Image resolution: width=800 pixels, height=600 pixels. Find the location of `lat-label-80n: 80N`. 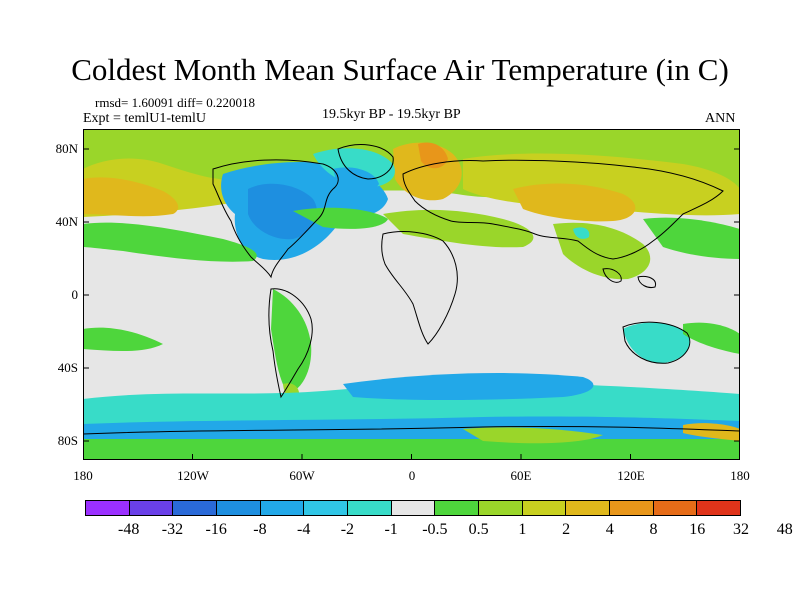

lat-label-80n: 80N is located at coordinates (66, 148).